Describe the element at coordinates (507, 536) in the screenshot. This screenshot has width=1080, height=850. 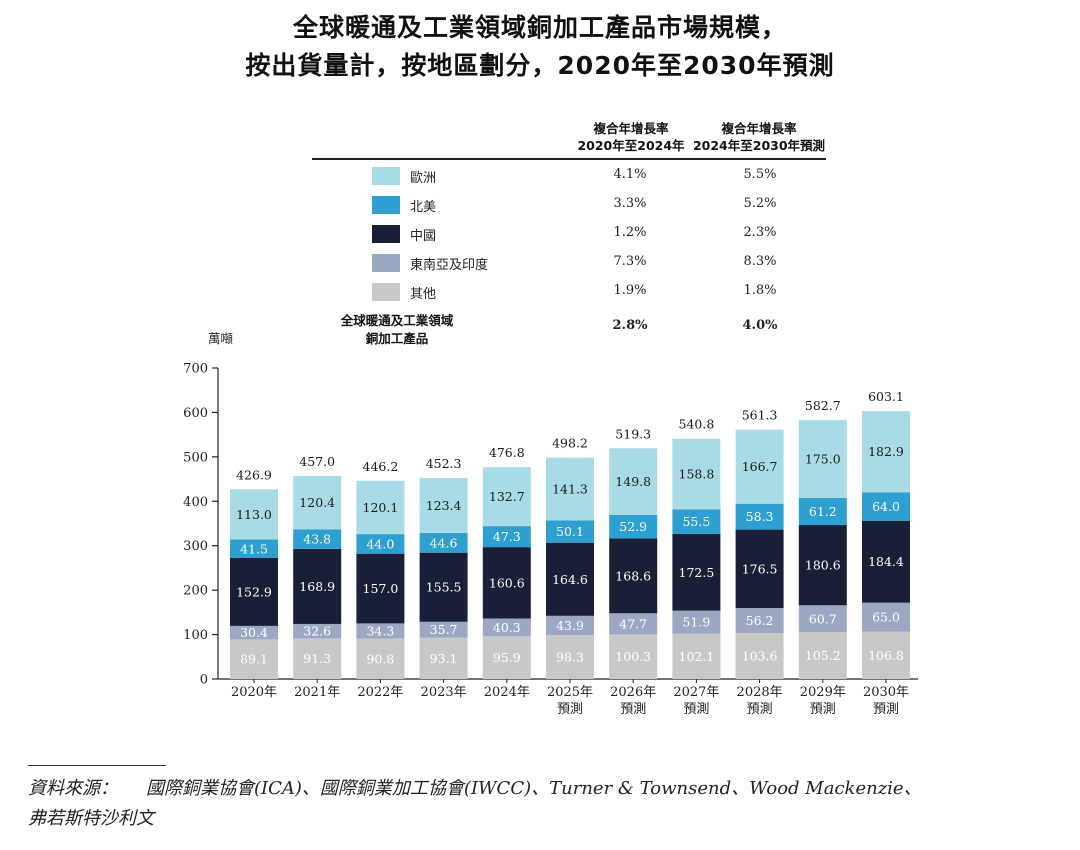
I see `segment-value-label: 47.3` at that location.